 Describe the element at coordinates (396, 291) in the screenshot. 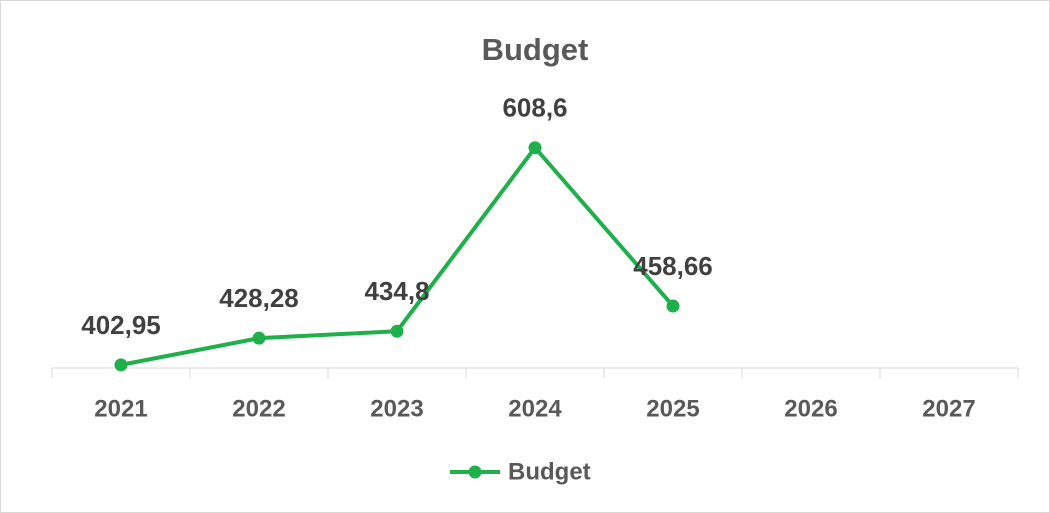

I see `data-label: 434,8` at that location.